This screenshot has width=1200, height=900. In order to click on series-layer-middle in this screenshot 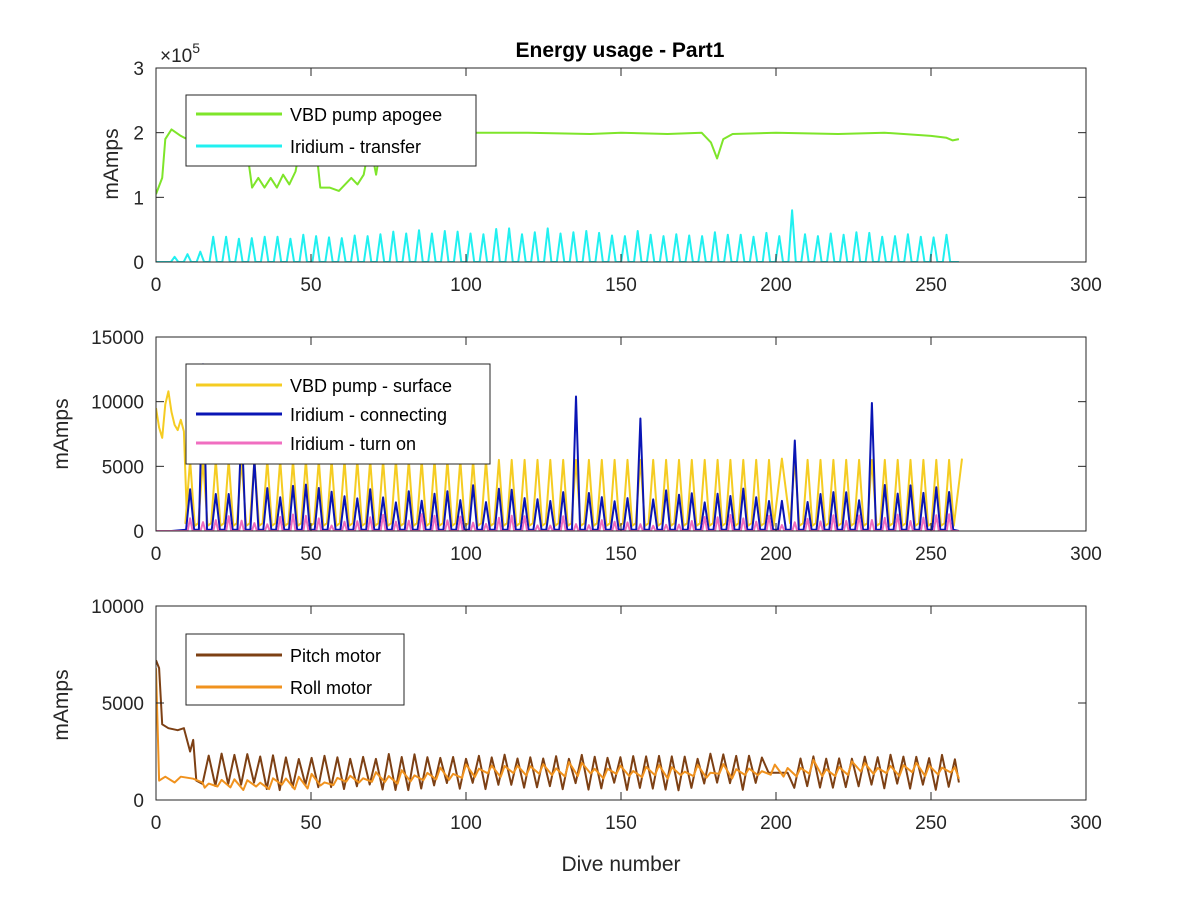, I will do `click(559, 447)`.